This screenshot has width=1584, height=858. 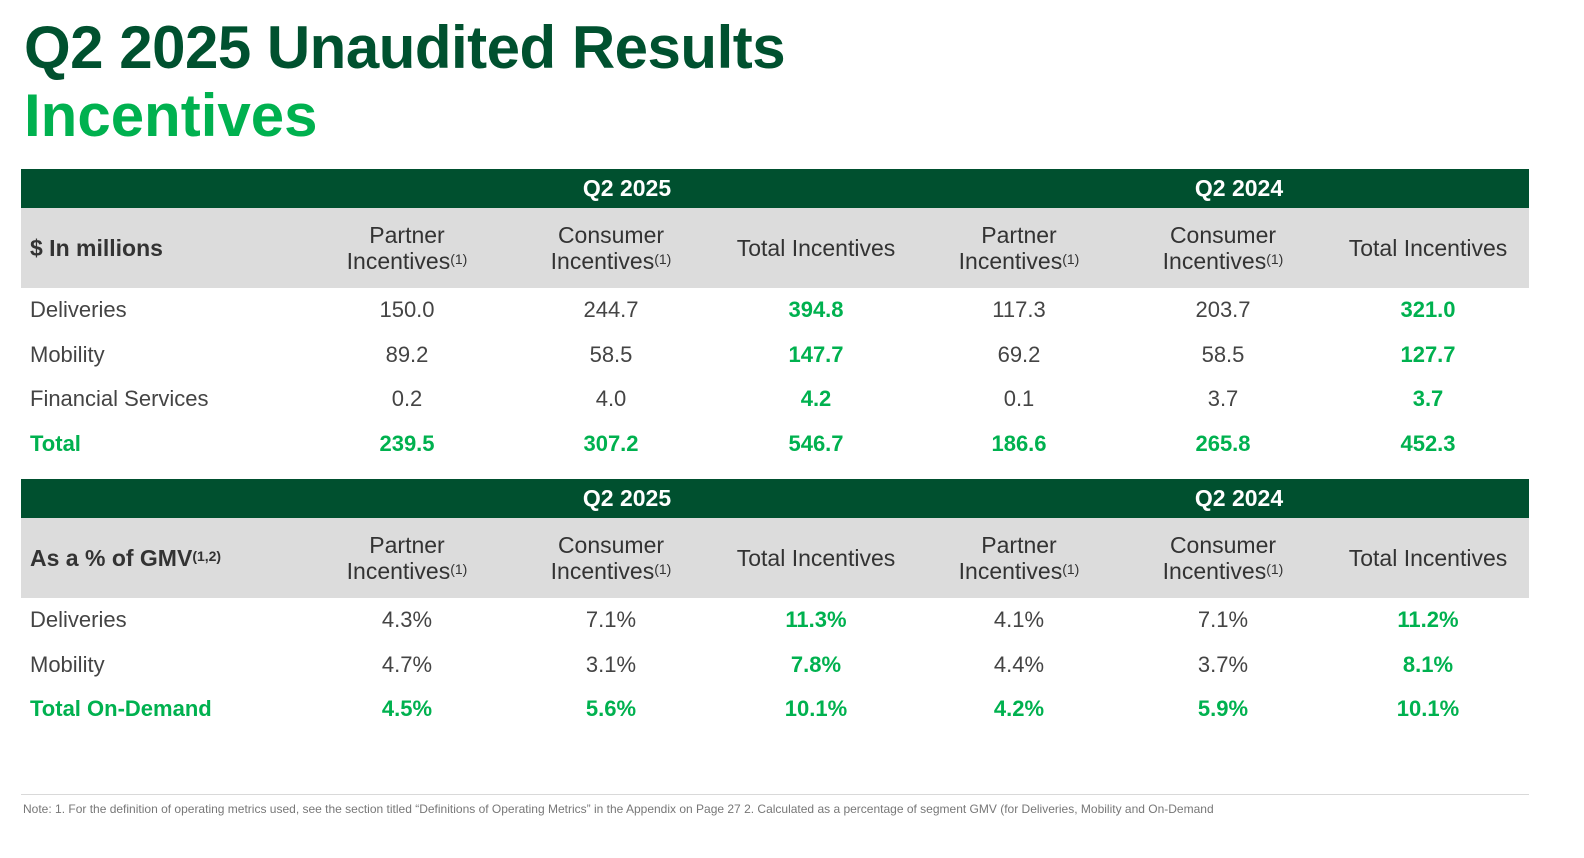 I want to click on table-cell-total: 127.7, so click(x=1428, y=354).